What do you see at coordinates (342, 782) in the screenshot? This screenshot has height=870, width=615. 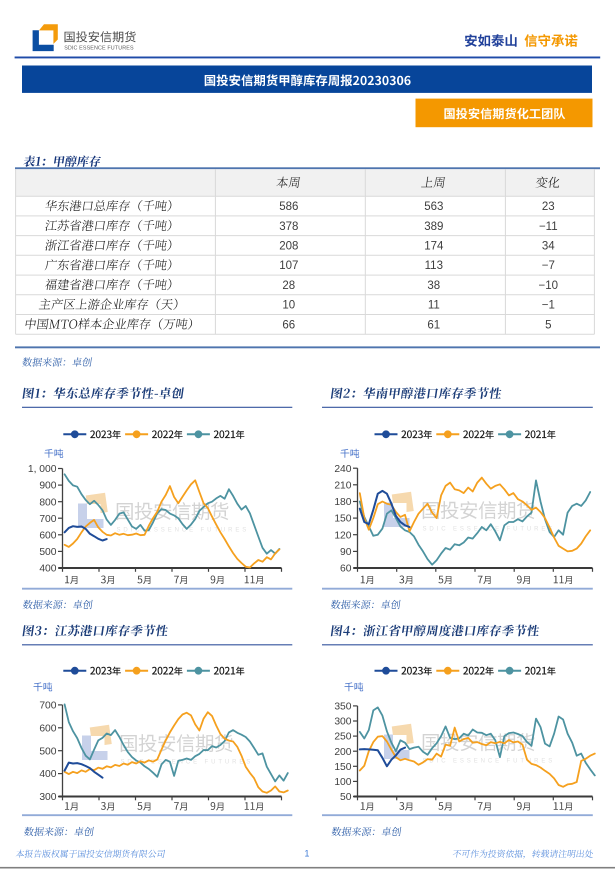 I see `svg-text: 100` at bounding box center [342, 782].